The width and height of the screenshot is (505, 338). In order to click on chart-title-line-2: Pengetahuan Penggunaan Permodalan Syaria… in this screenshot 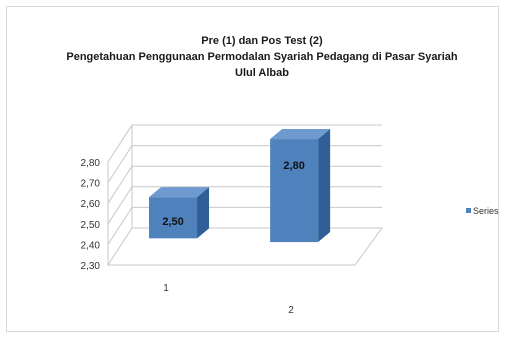, I will do `click(262, 57)`.